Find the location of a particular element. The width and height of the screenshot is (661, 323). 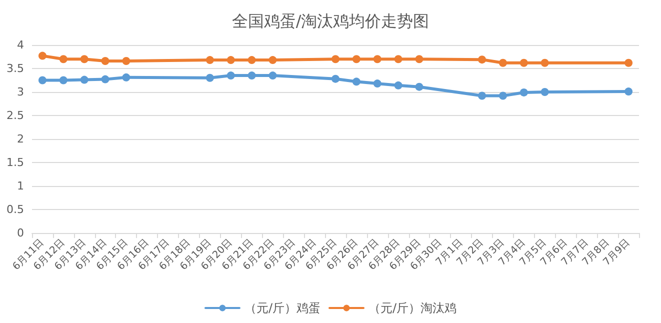

y-tick-label: 1 is located at coordinates (20, 186).